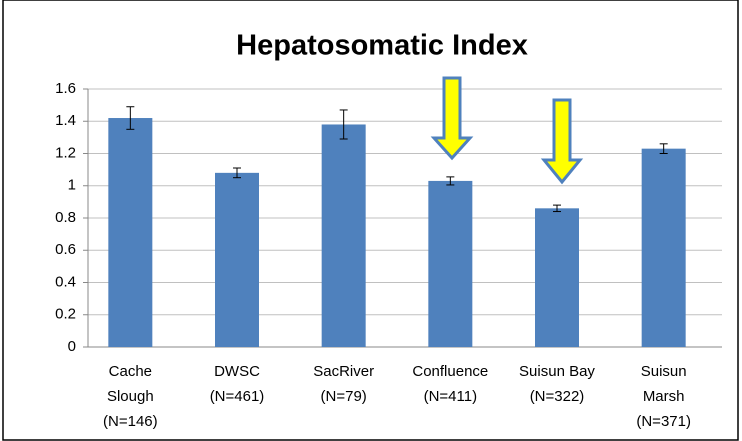  I want to click on y-tick-label: 0.8, so click(65, 217).